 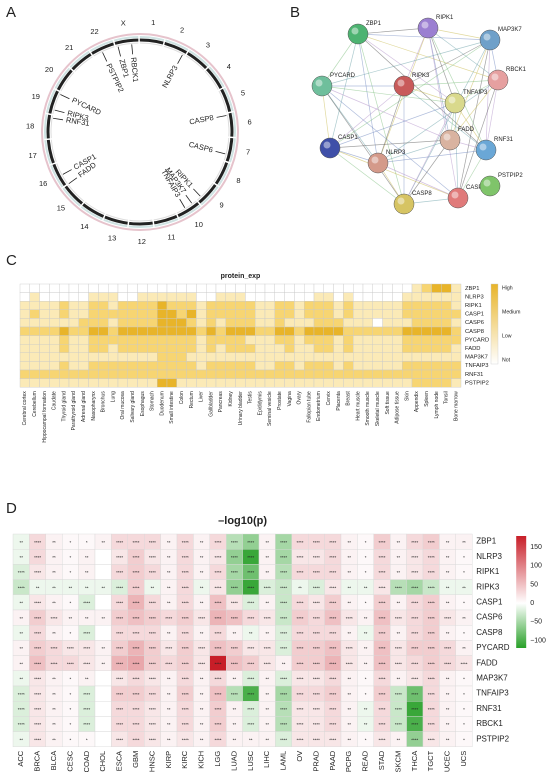 What do you see at coordinates (477, 366) in the screenshot?
I see `heatmap-c-row-label: TNFAIP3` at bounding box center [477, 366].